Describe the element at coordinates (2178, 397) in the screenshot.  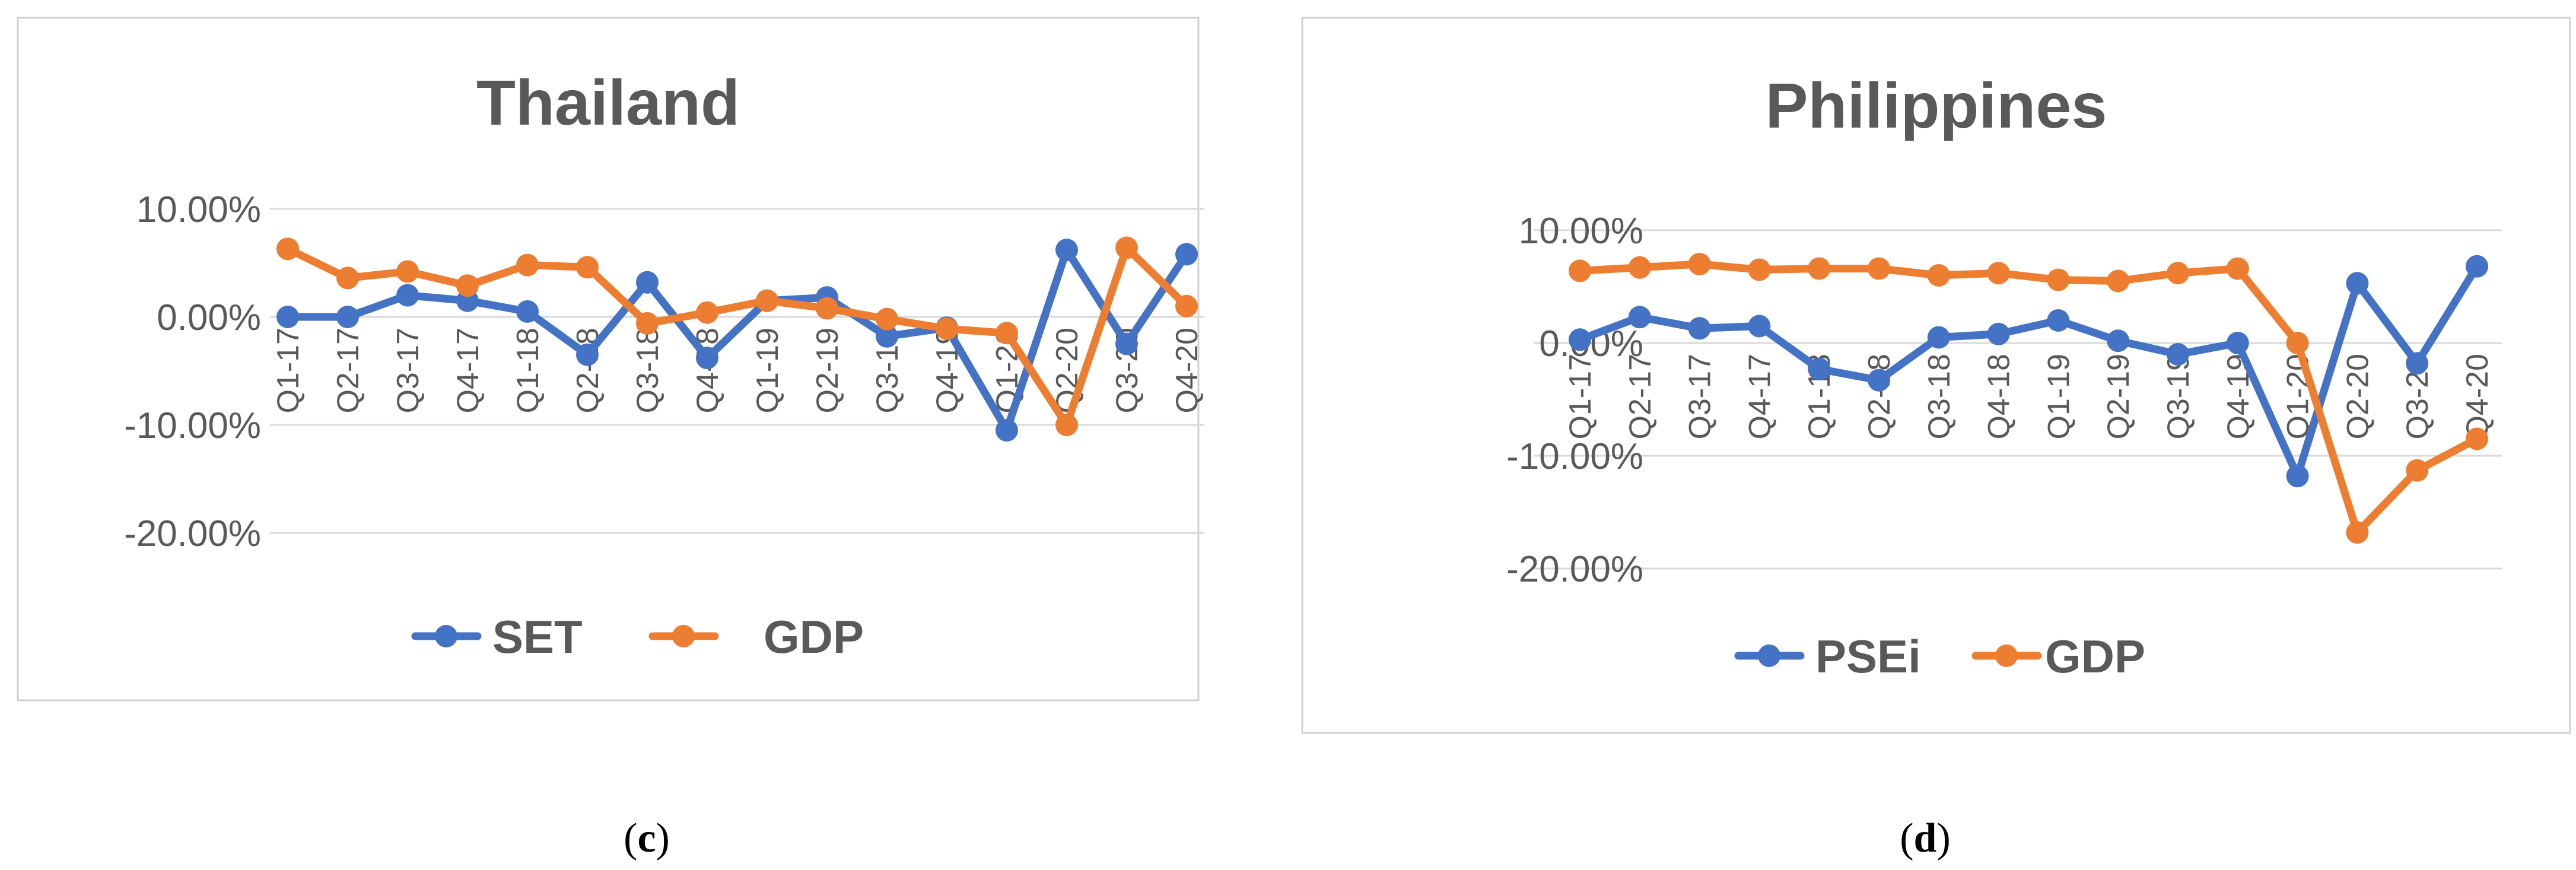
I see `x-tick-label: Q3-19` at that location.